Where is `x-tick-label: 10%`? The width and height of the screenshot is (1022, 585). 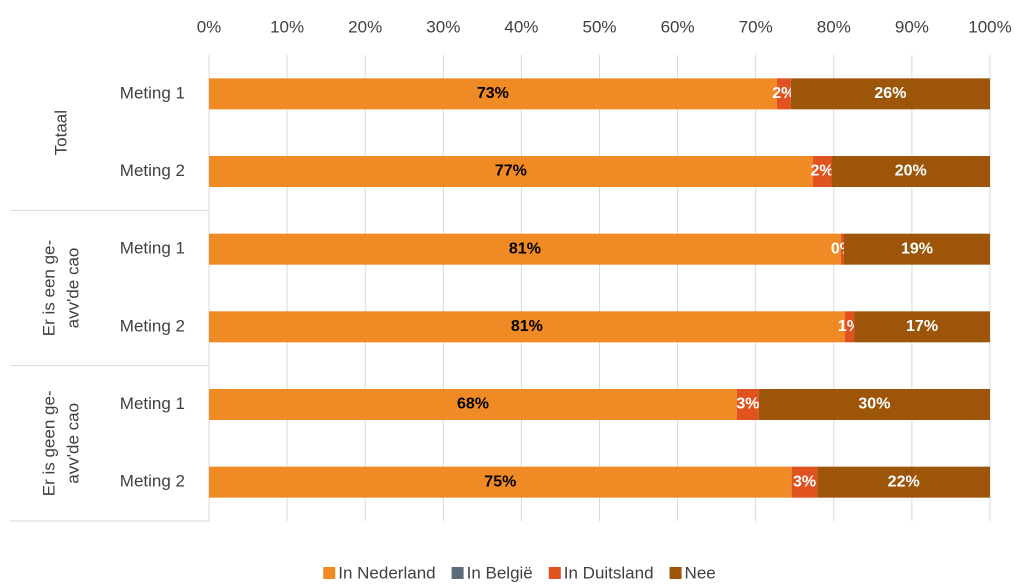 x-tick-label: 10% is located at coordinates (287, 26).